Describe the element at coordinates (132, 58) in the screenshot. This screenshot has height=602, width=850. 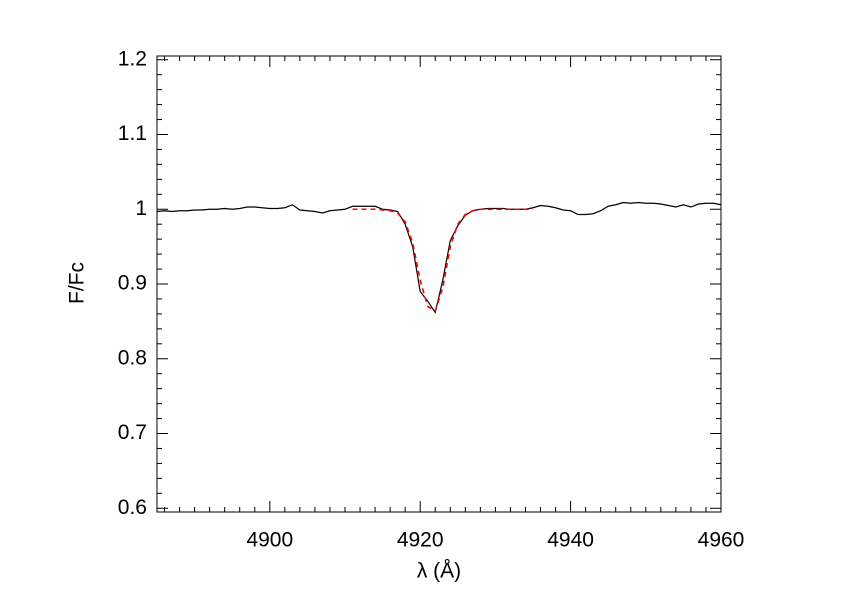
I see `y-tick-label: 1.2` at that location.